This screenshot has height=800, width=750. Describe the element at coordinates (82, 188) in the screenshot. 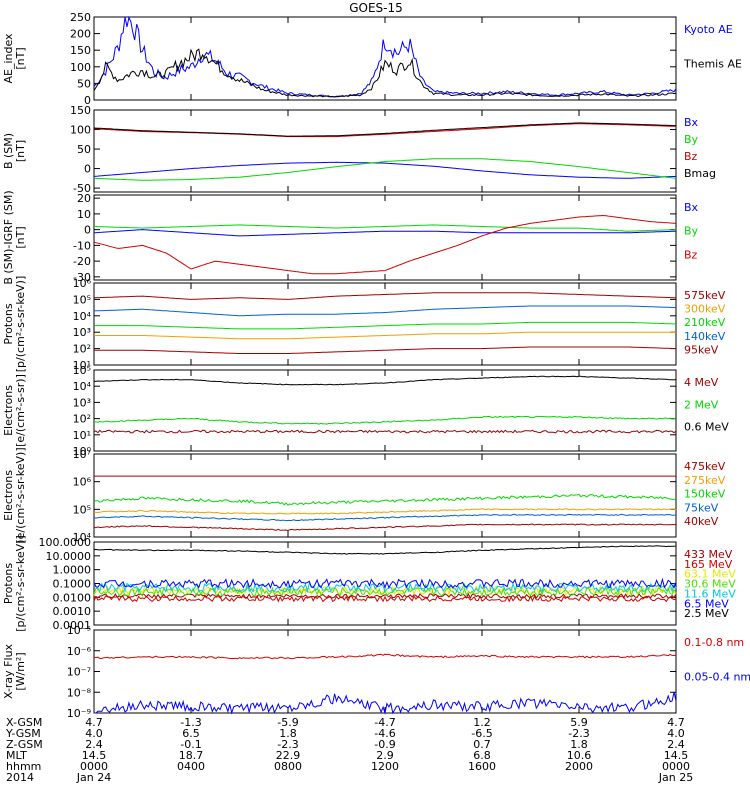

I see `y-tick-label: -50` at that location.